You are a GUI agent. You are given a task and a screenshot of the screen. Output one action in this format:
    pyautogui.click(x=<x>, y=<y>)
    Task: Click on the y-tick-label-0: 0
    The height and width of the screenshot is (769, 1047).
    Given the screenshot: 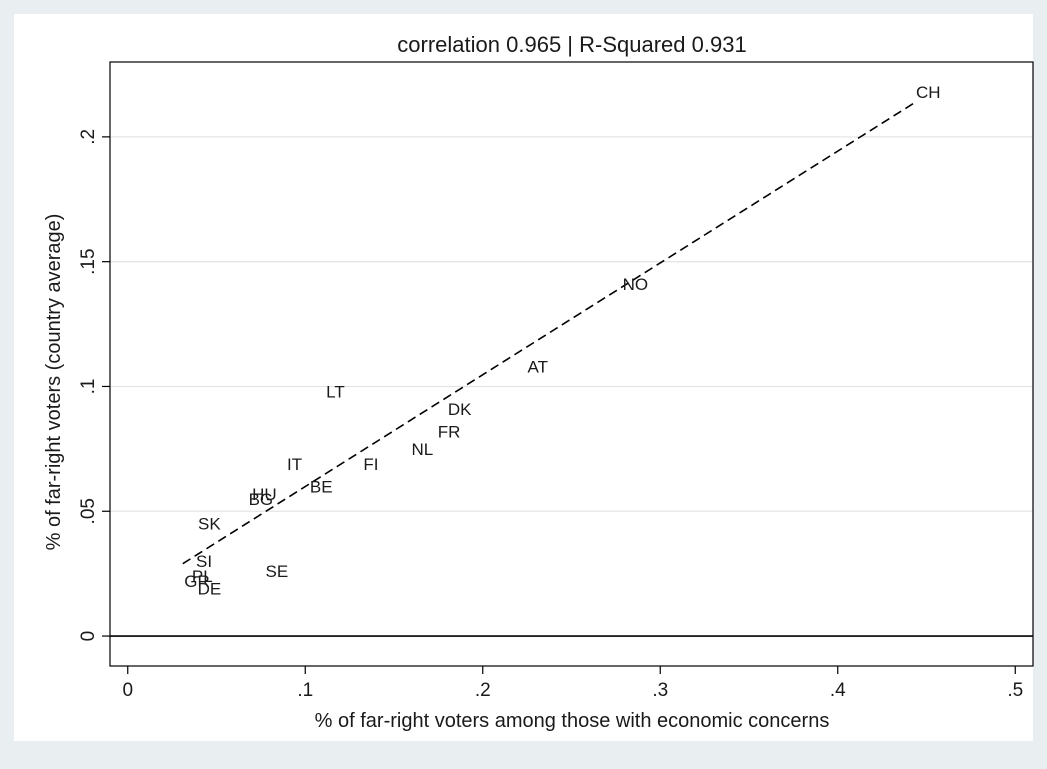 What is the action you would take?
    pyautogui.click(x=88, y=636)
    